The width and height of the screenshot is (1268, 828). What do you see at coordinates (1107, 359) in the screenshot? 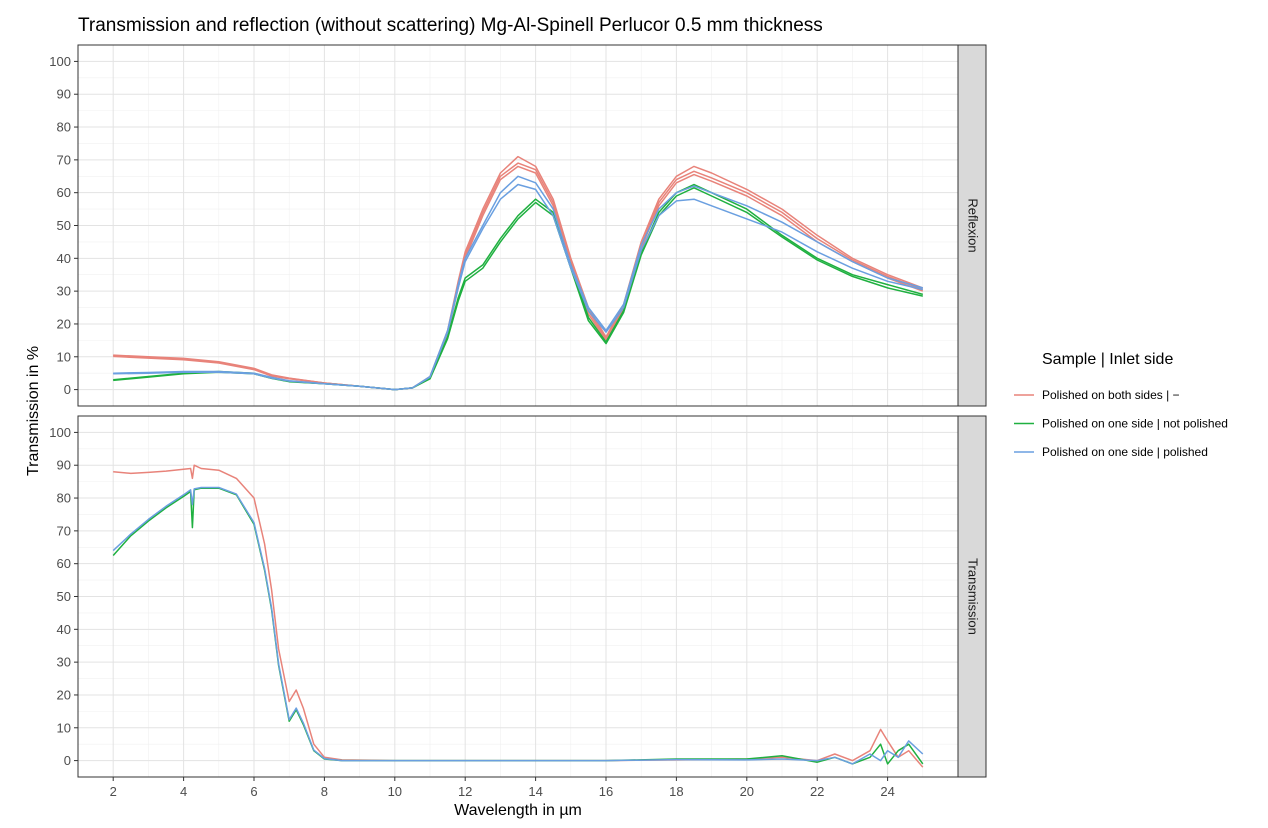
I see `legend-title: Sample | Inlet side` at bounding box center [1107, 359].